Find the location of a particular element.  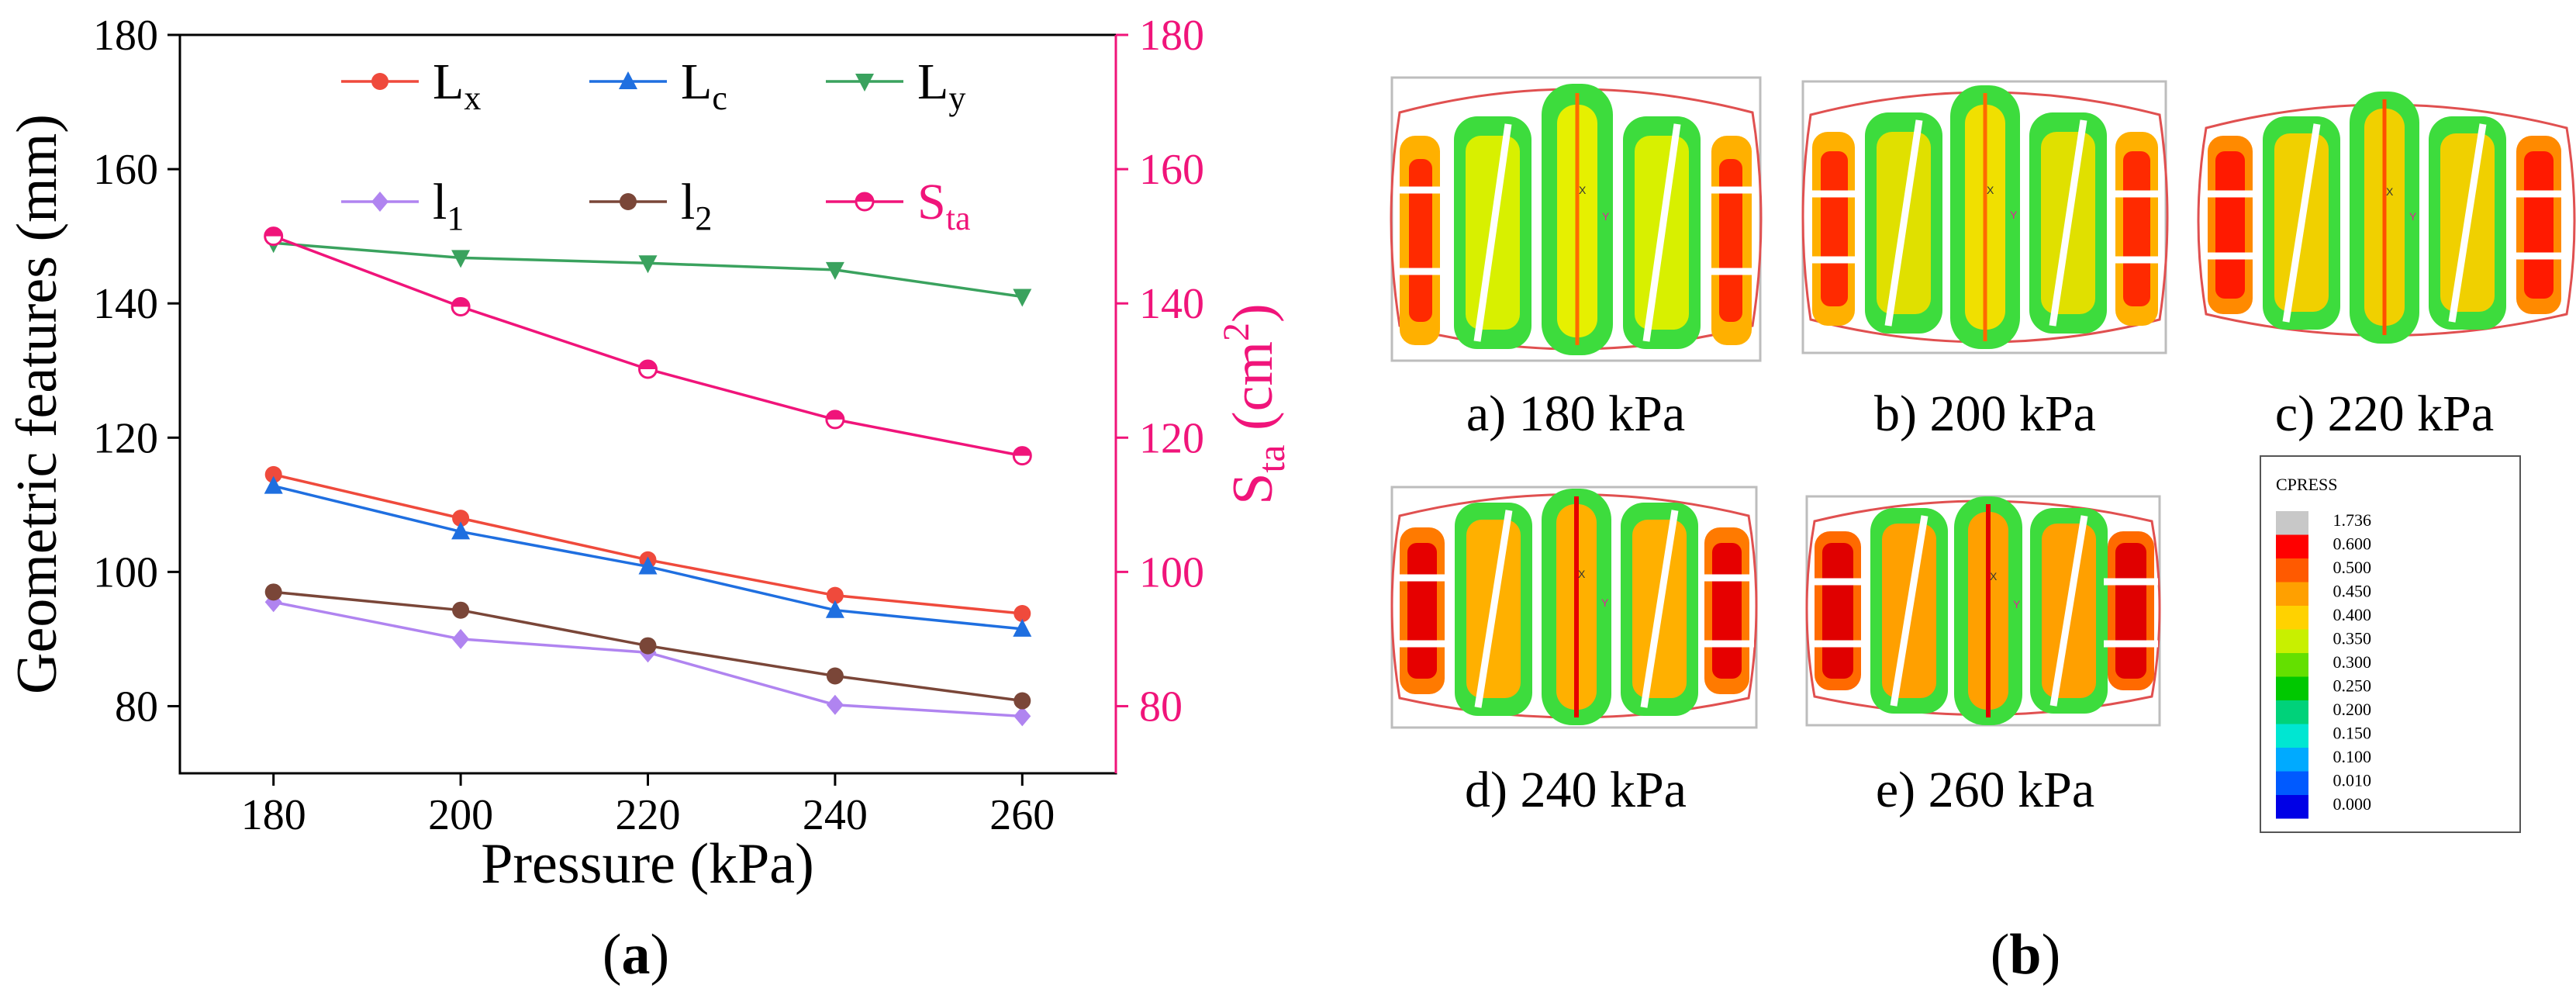

y-tick-label: 80 is located at coordinates (137, 707).